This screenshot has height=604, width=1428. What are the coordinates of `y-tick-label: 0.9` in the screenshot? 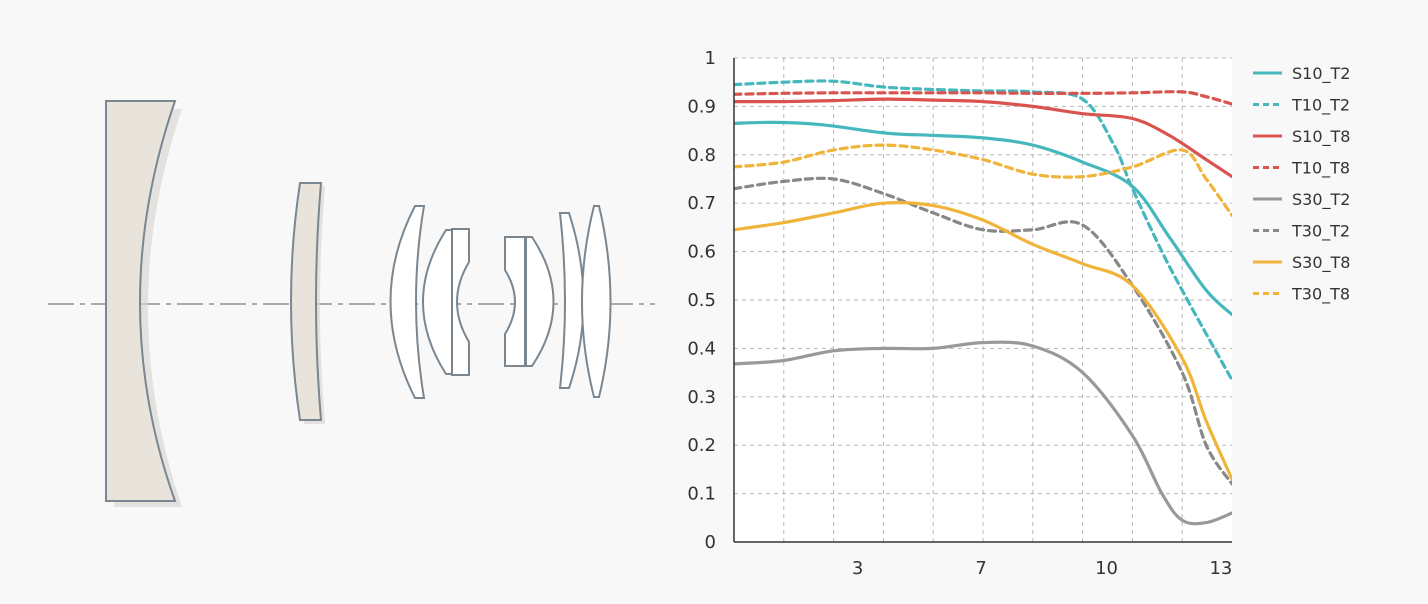 It's located at (701, 106).